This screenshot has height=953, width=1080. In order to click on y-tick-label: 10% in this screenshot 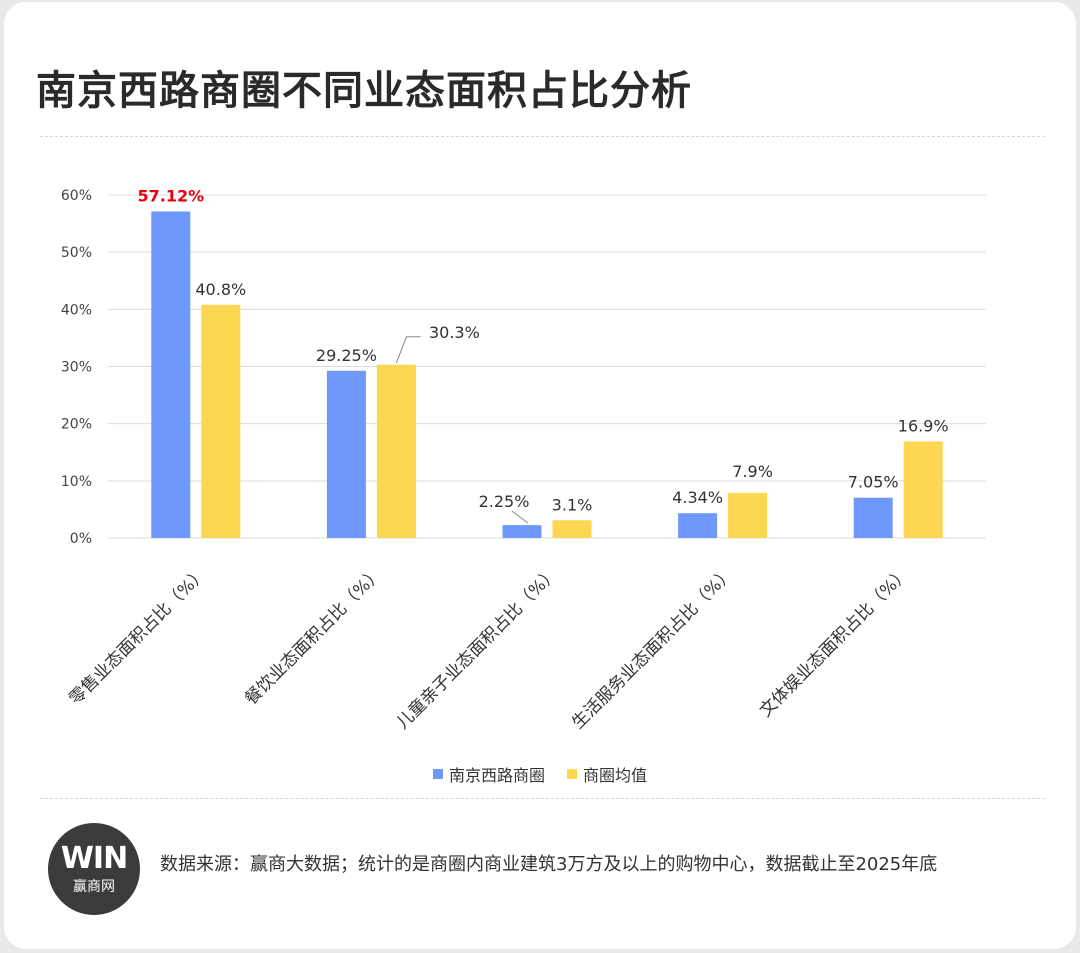, I will do `click(76, 482)`.